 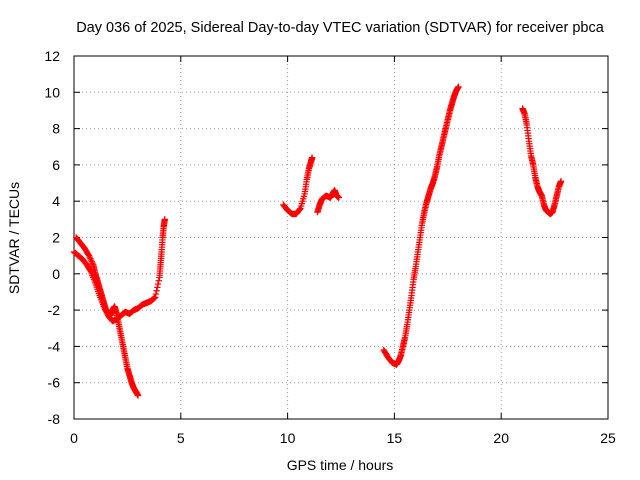 What do you see at coordinates (52, 56) in the screenshot?
I see `y-tick-label: 12` at bounding box center [52, 56].